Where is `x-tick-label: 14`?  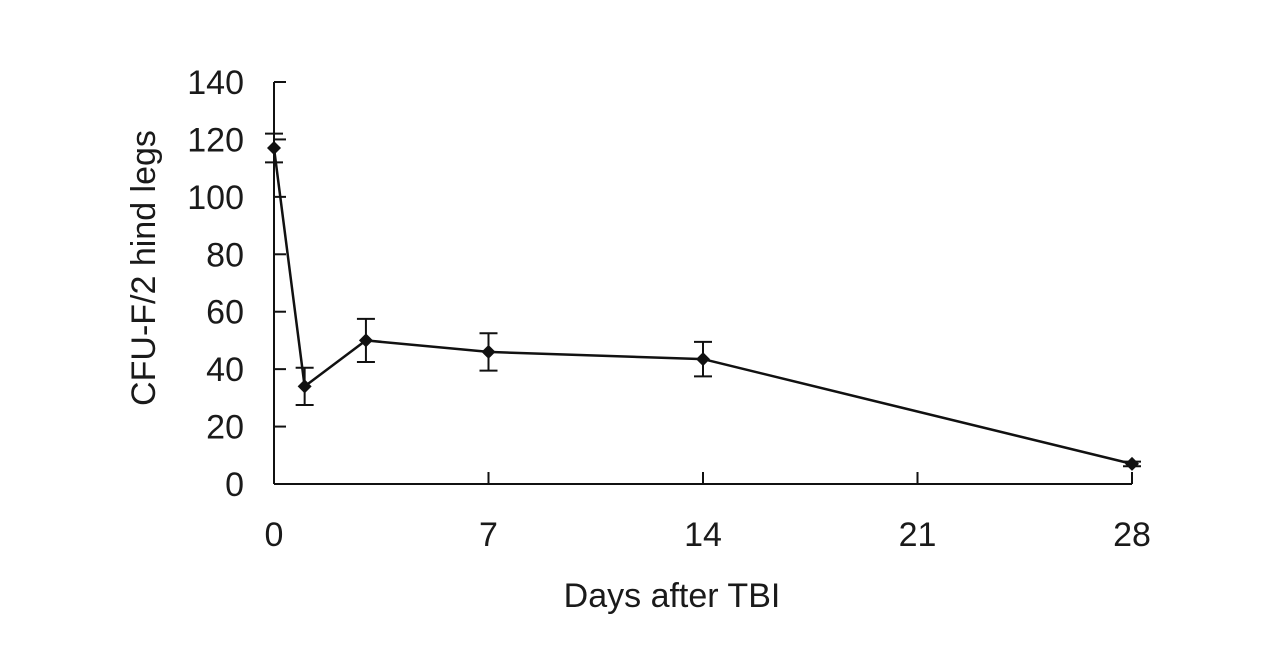
x-tick-label: 14 is located at coordinates (703, 535).